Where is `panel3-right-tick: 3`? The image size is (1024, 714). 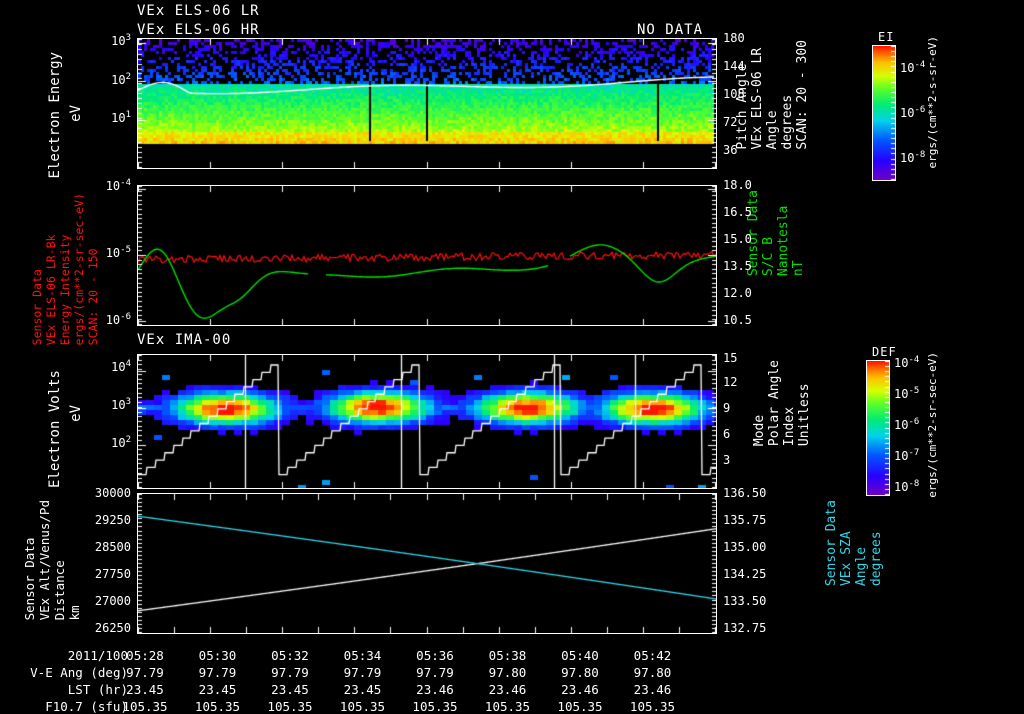
panel3-right-tick: 3 is located at coordinates (727, 460).